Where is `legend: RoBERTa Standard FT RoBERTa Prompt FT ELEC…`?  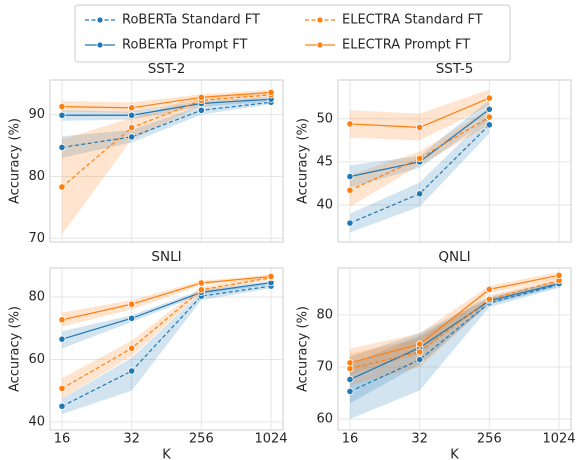 legend: RoBERTa Standard FT RoBERTa Prompt FT ELEC… is located at coordinates (284, 33).